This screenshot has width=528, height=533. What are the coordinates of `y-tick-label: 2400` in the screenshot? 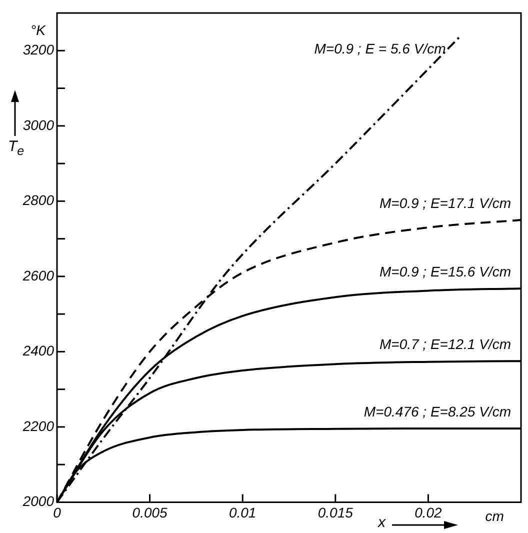 It's located at (38, 350).